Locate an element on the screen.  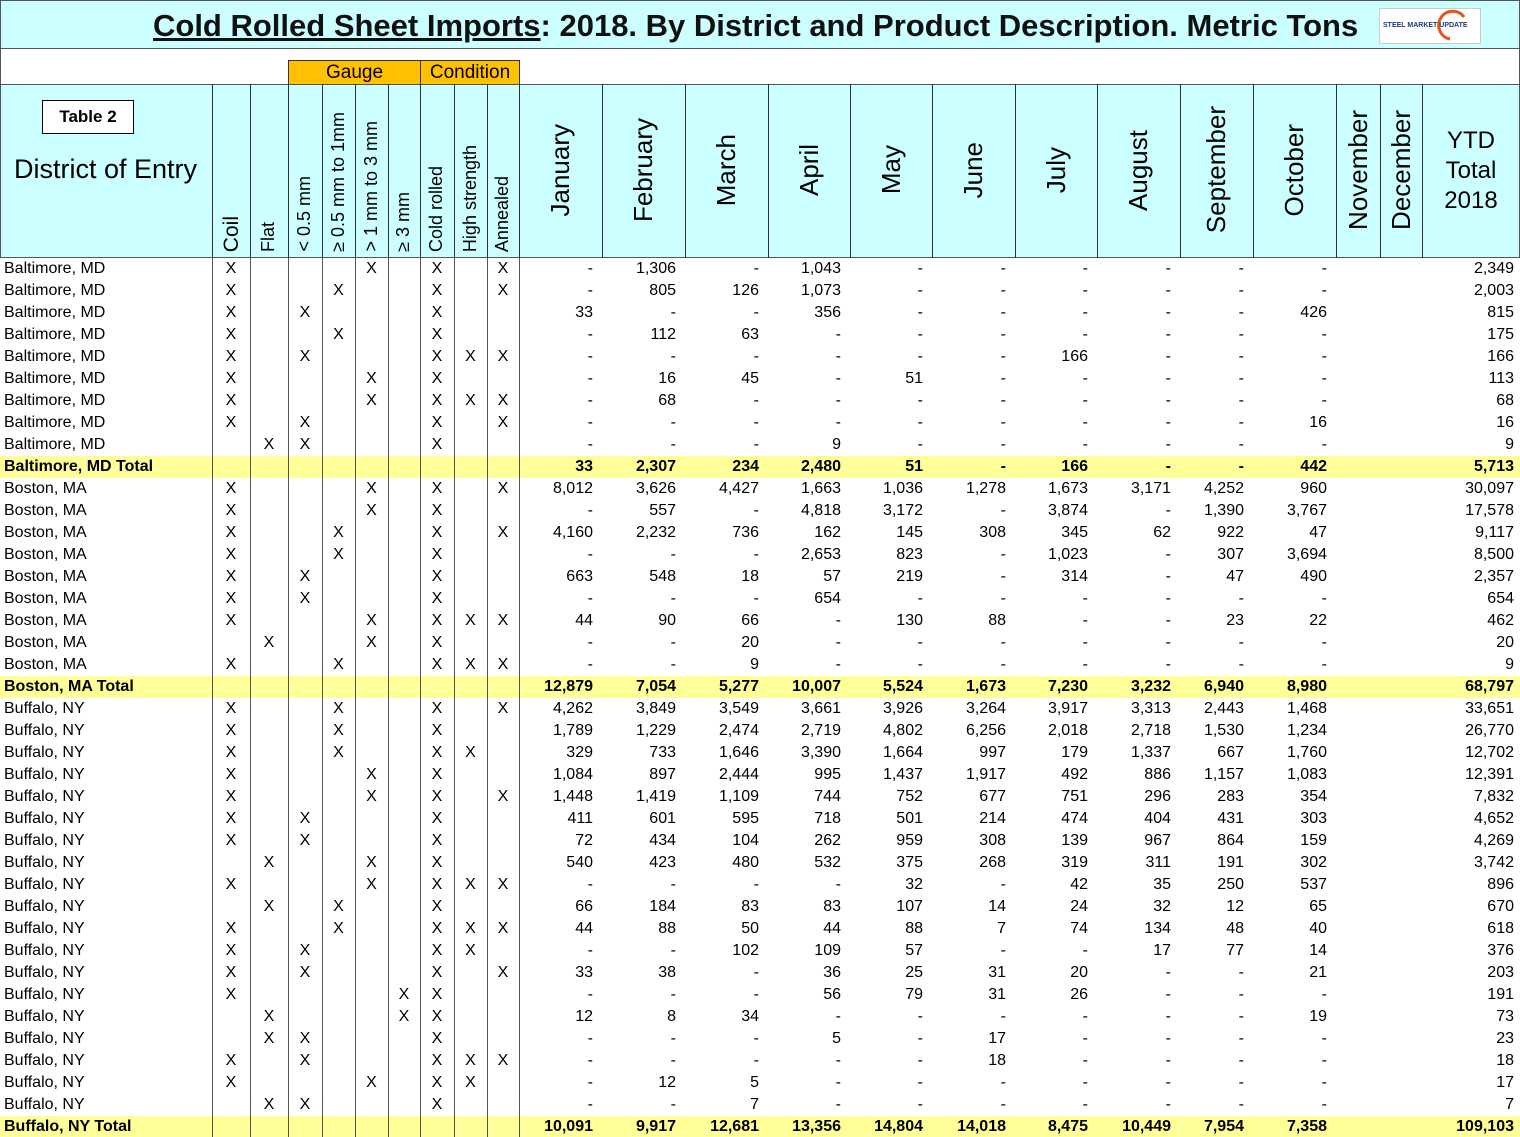
month-cell: 751 is located at coordinates (1074, 796).